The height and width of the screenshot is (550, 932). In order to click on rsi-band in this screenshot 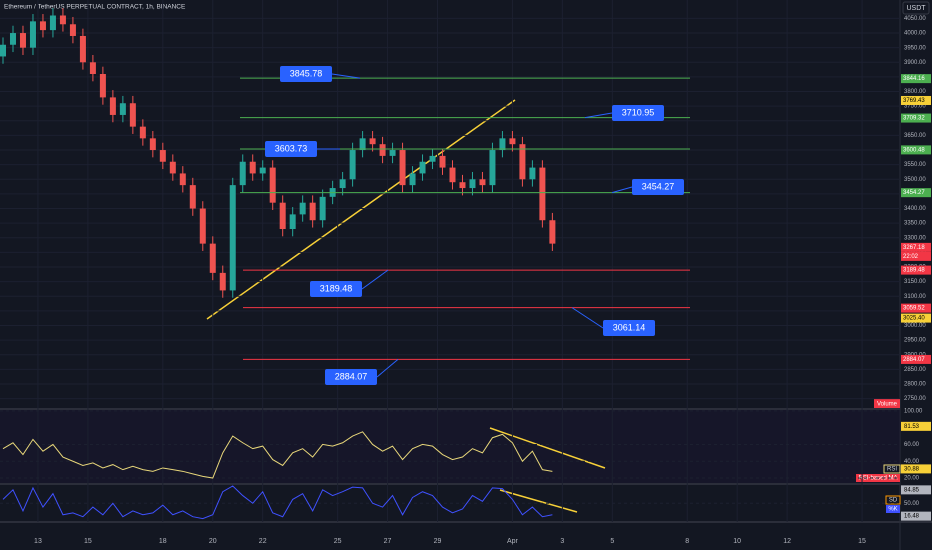, I will do `click(450, 446)`.